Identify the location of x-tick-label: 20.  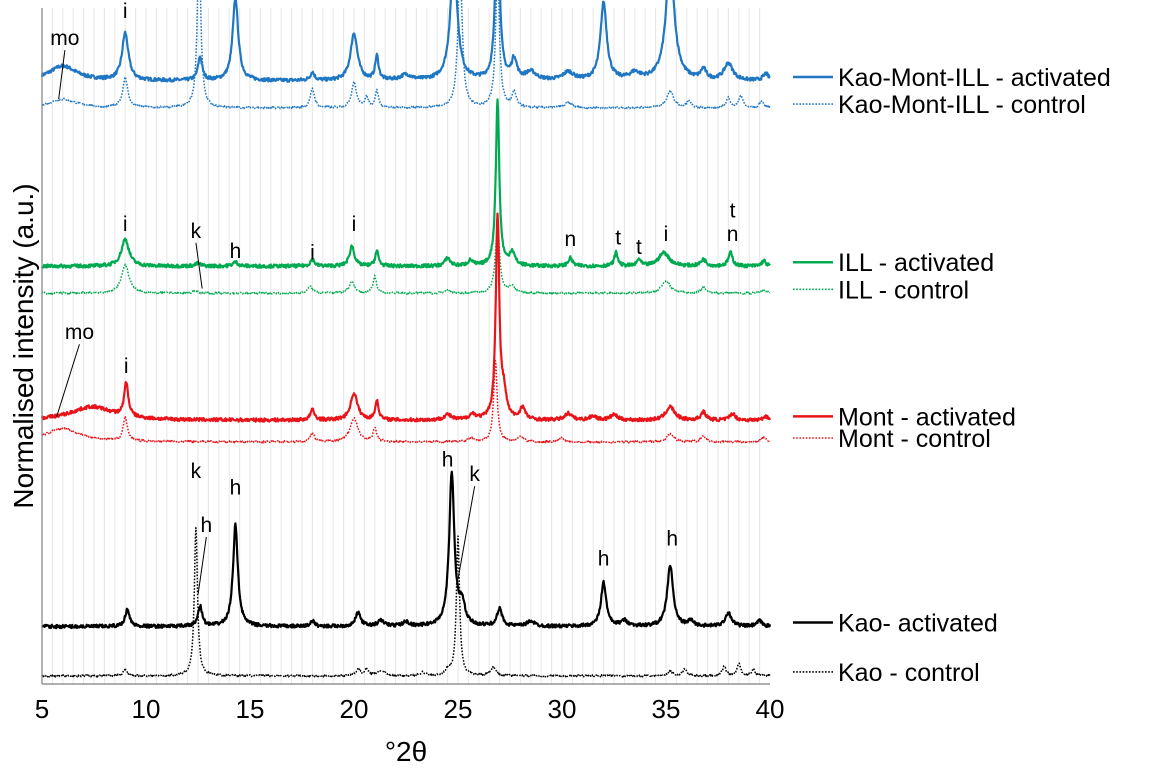
(354, 709).